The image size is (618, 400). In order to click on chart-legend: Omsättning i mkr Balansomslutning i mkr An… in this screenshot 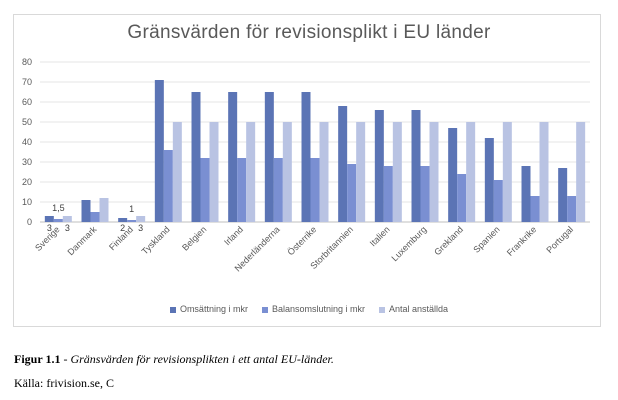, I will do `click(309, 309)`.